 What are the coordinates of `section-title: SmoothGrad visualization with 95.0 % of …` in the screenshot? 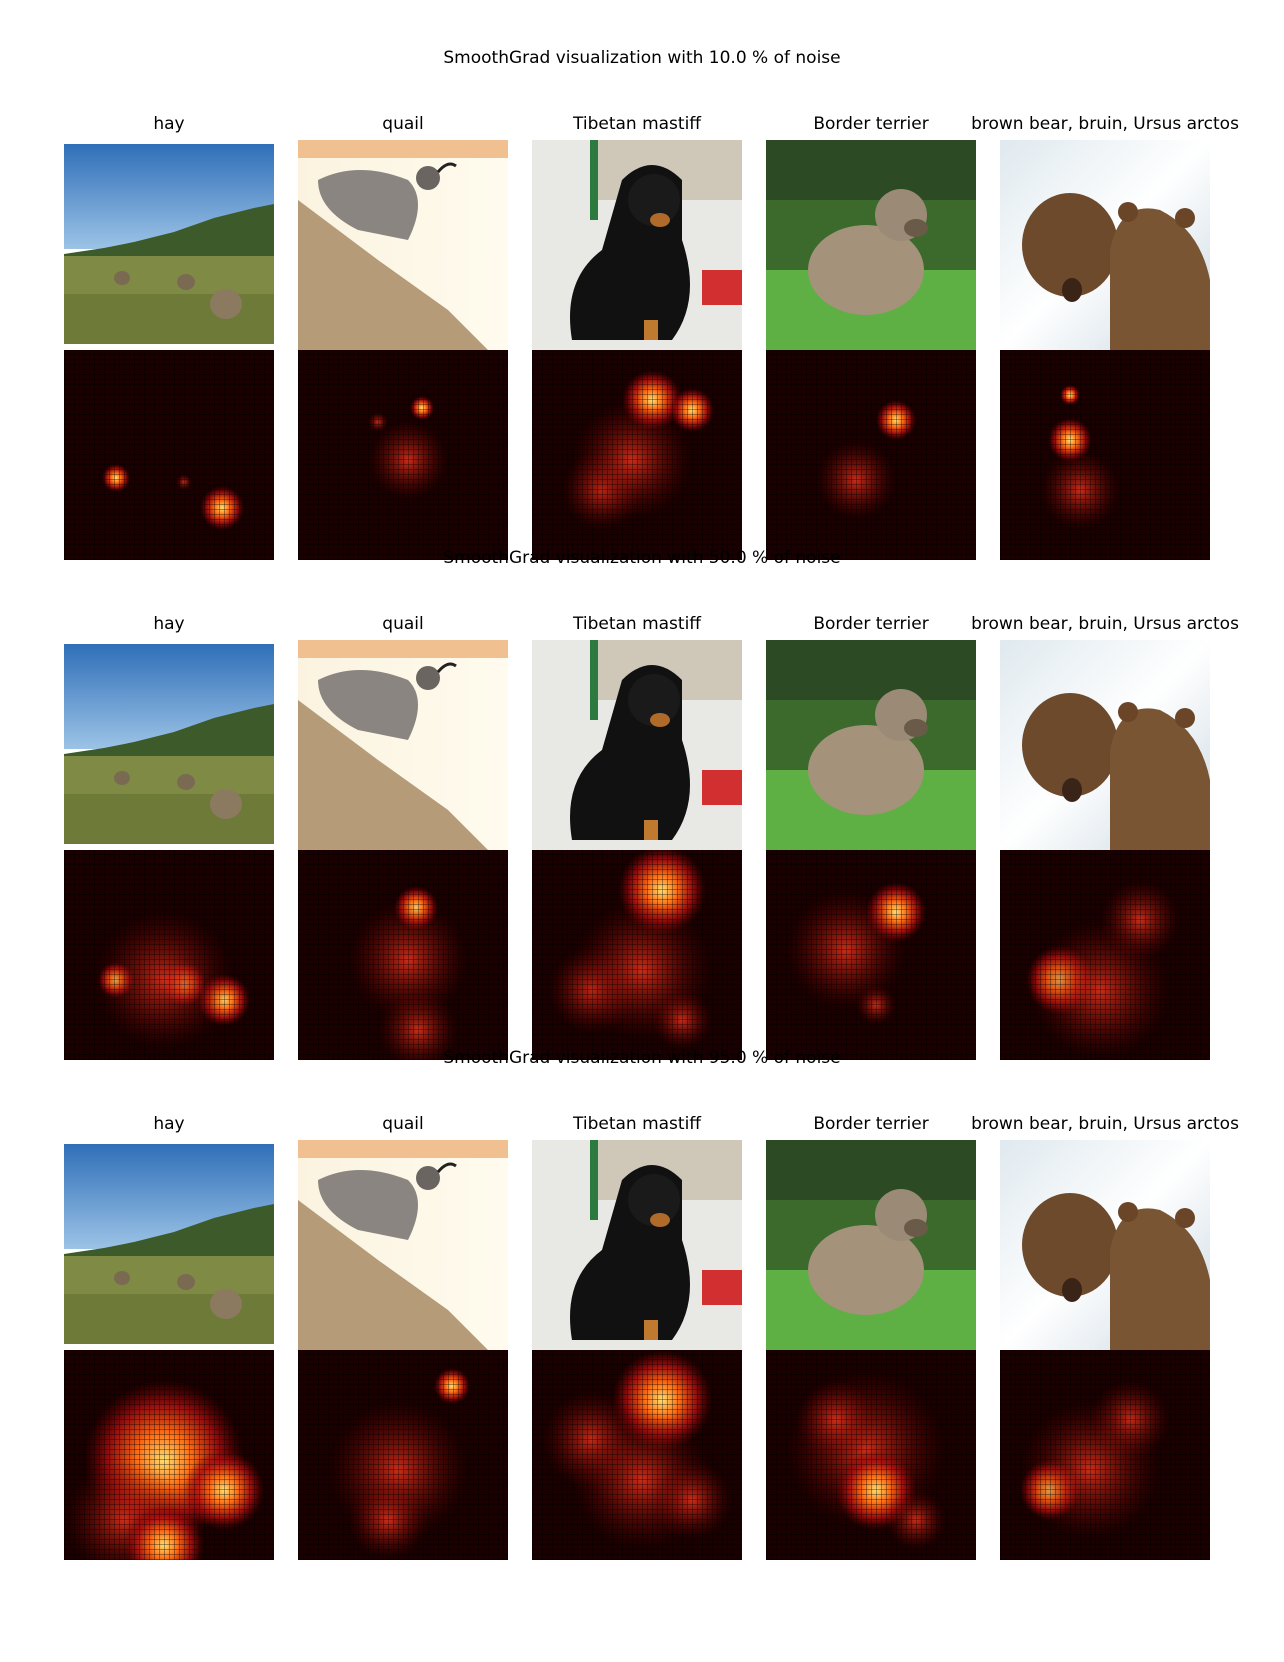 It's located at (642, 1058).